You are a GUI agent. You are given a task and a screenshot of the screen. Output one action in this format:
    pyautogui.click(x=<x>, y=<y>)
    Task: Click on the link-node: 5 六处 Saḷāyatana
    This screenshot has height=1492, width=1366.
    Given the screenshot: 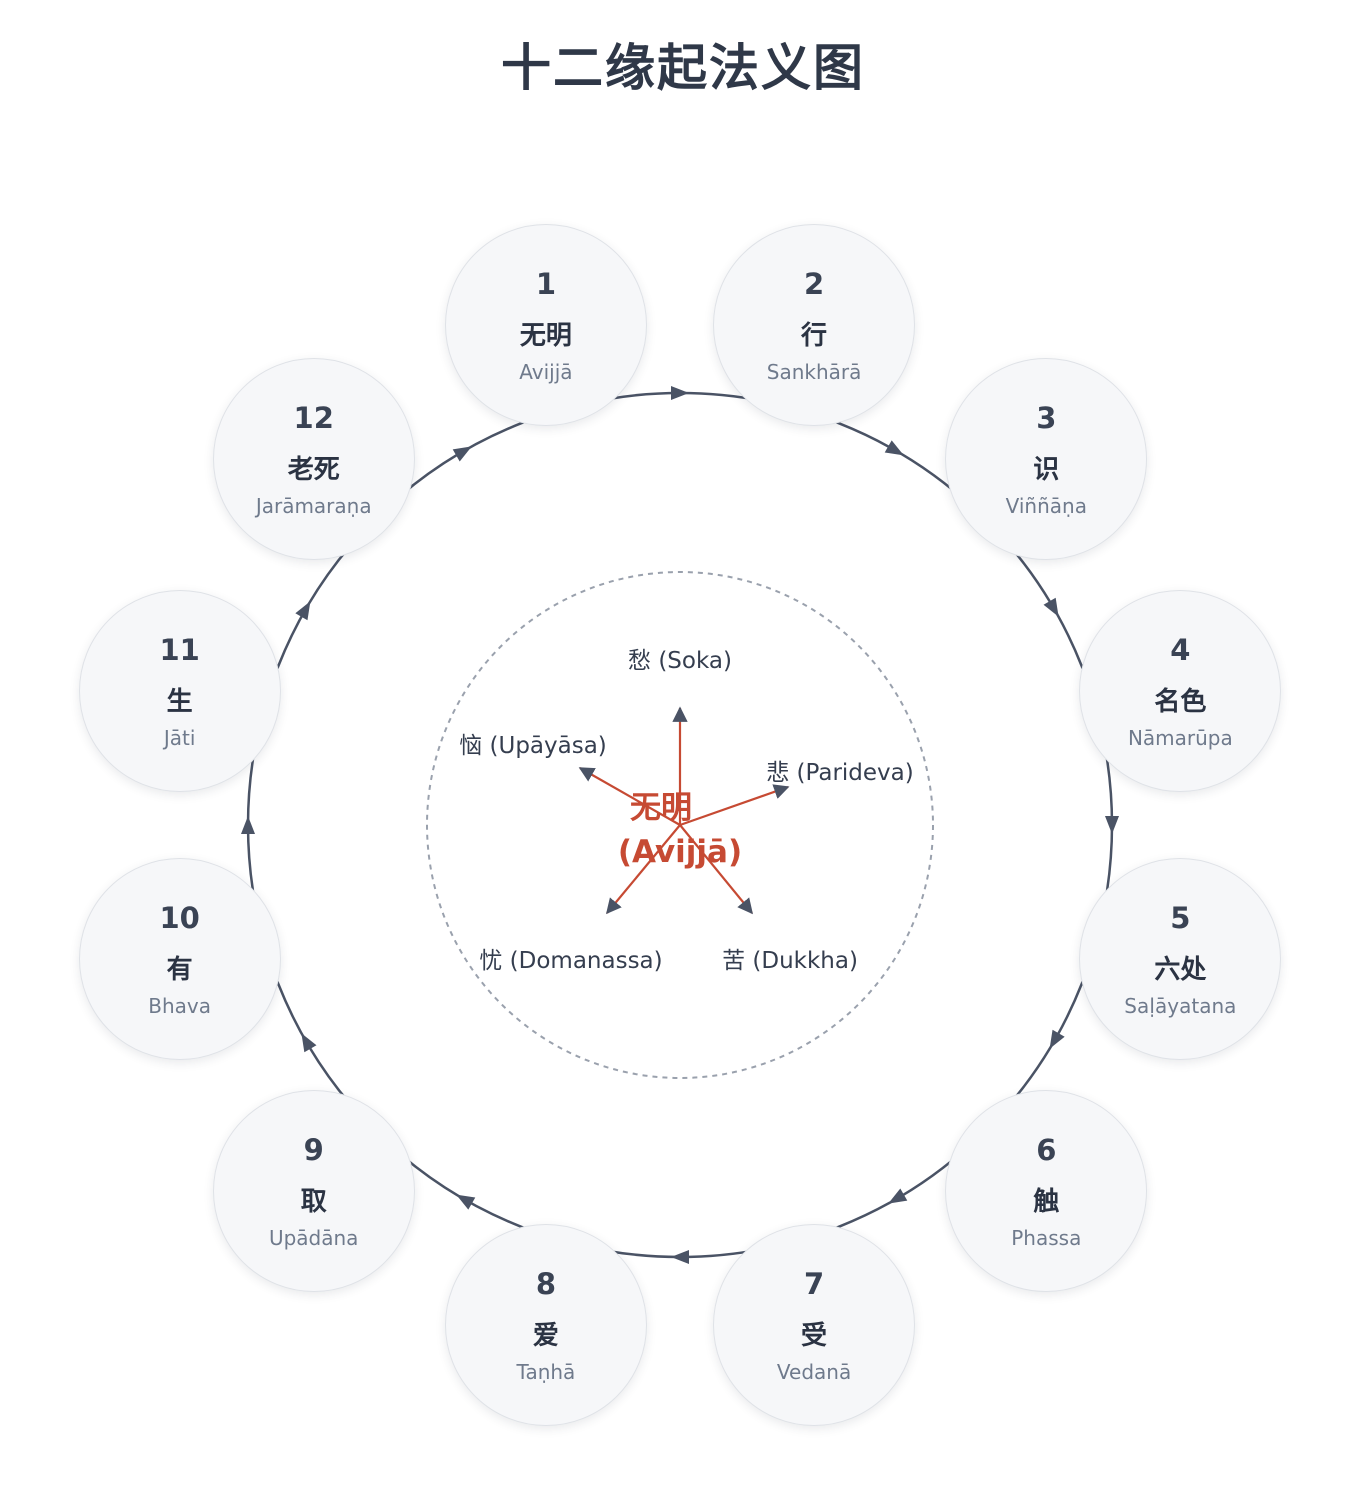 What is the action you would take?
    pyautogui.click(x=1180, y=959)
    